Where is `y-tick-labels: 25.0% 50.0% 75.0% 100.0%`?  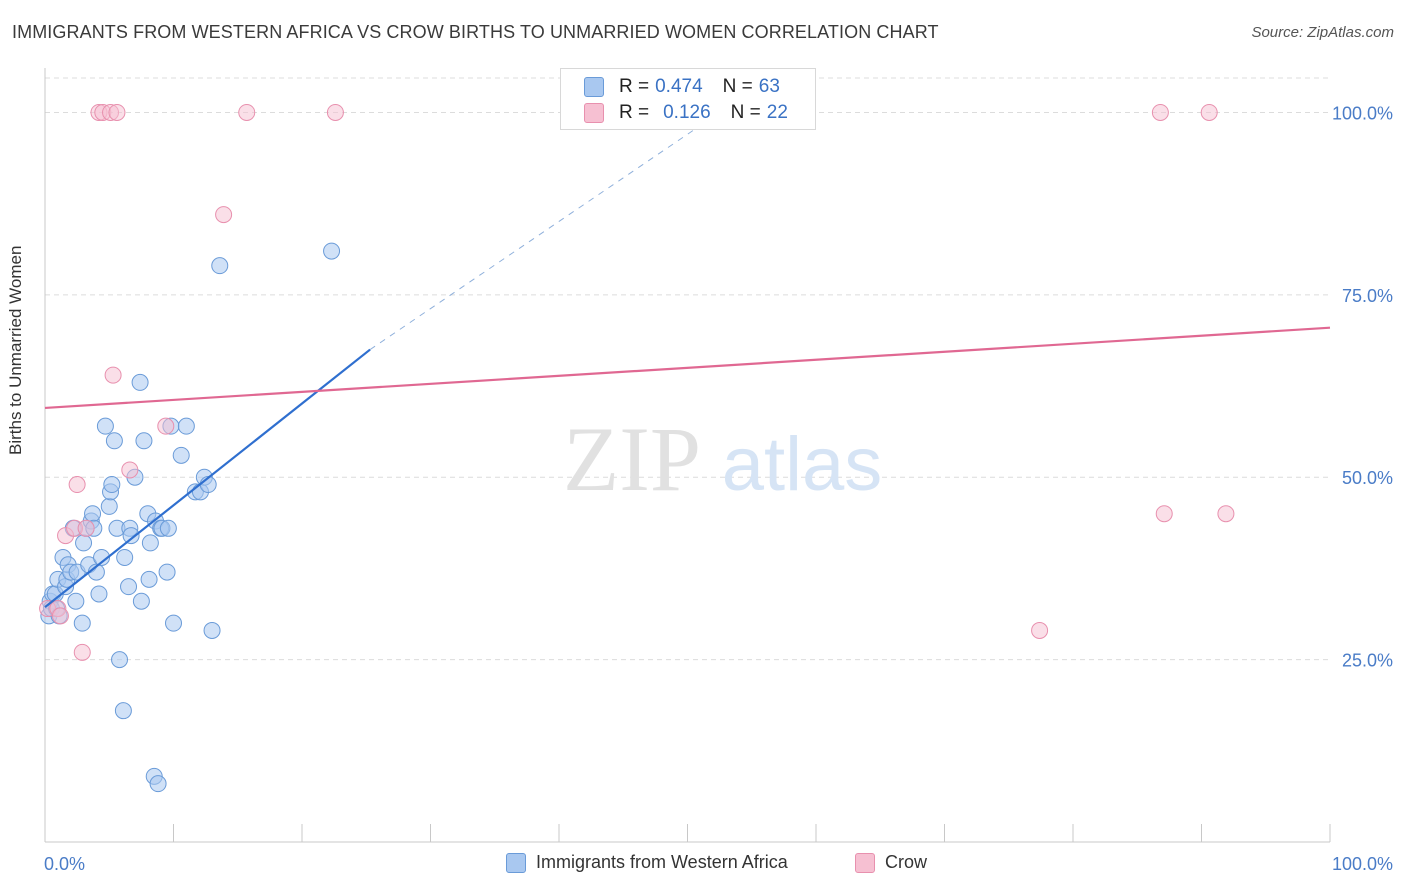 y-tick-labels: 25.0% 50.0% 75.0% 100.0% is located at coordinates (1362, 386).